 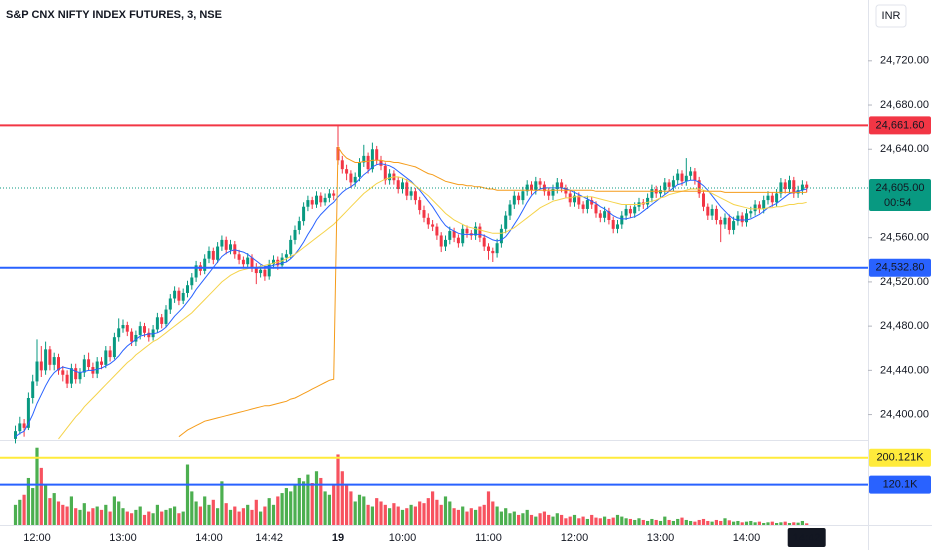 What do you see at coordinates (403, 538) in the screenshot?
I see `x-tick-label: 10:00` at bounding box center [403, 538].